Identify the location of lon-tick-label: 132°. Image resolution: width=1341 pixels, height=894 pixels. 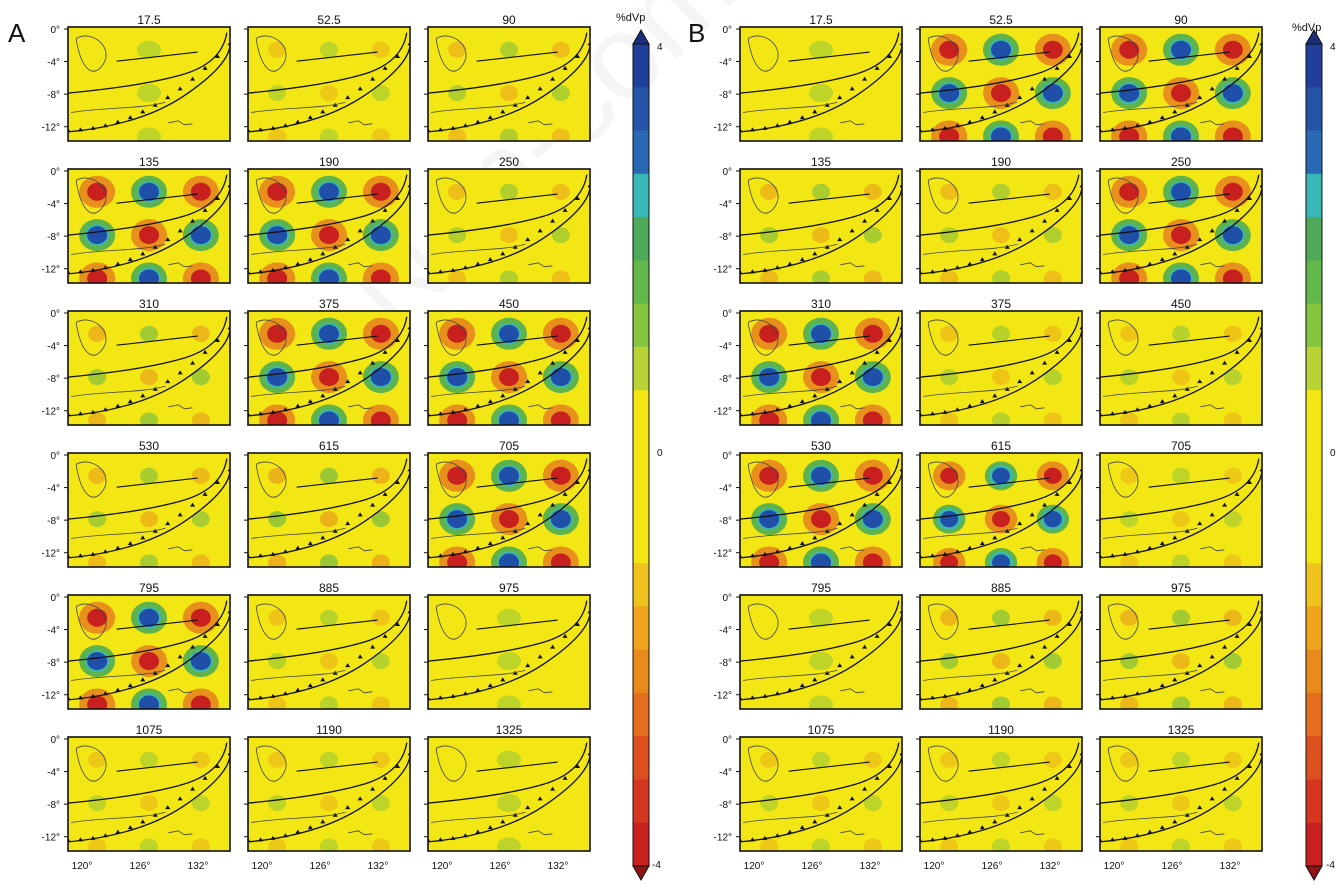
(1050, 866).